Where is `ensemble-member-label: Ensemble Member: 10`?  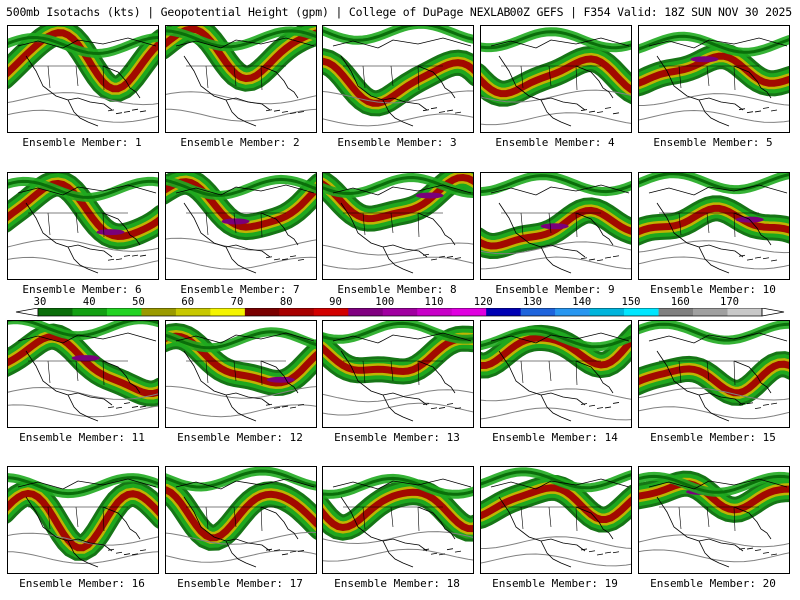
ensemble-member-label: Ensemble Member: 10 is located at coordinates (713, 289).